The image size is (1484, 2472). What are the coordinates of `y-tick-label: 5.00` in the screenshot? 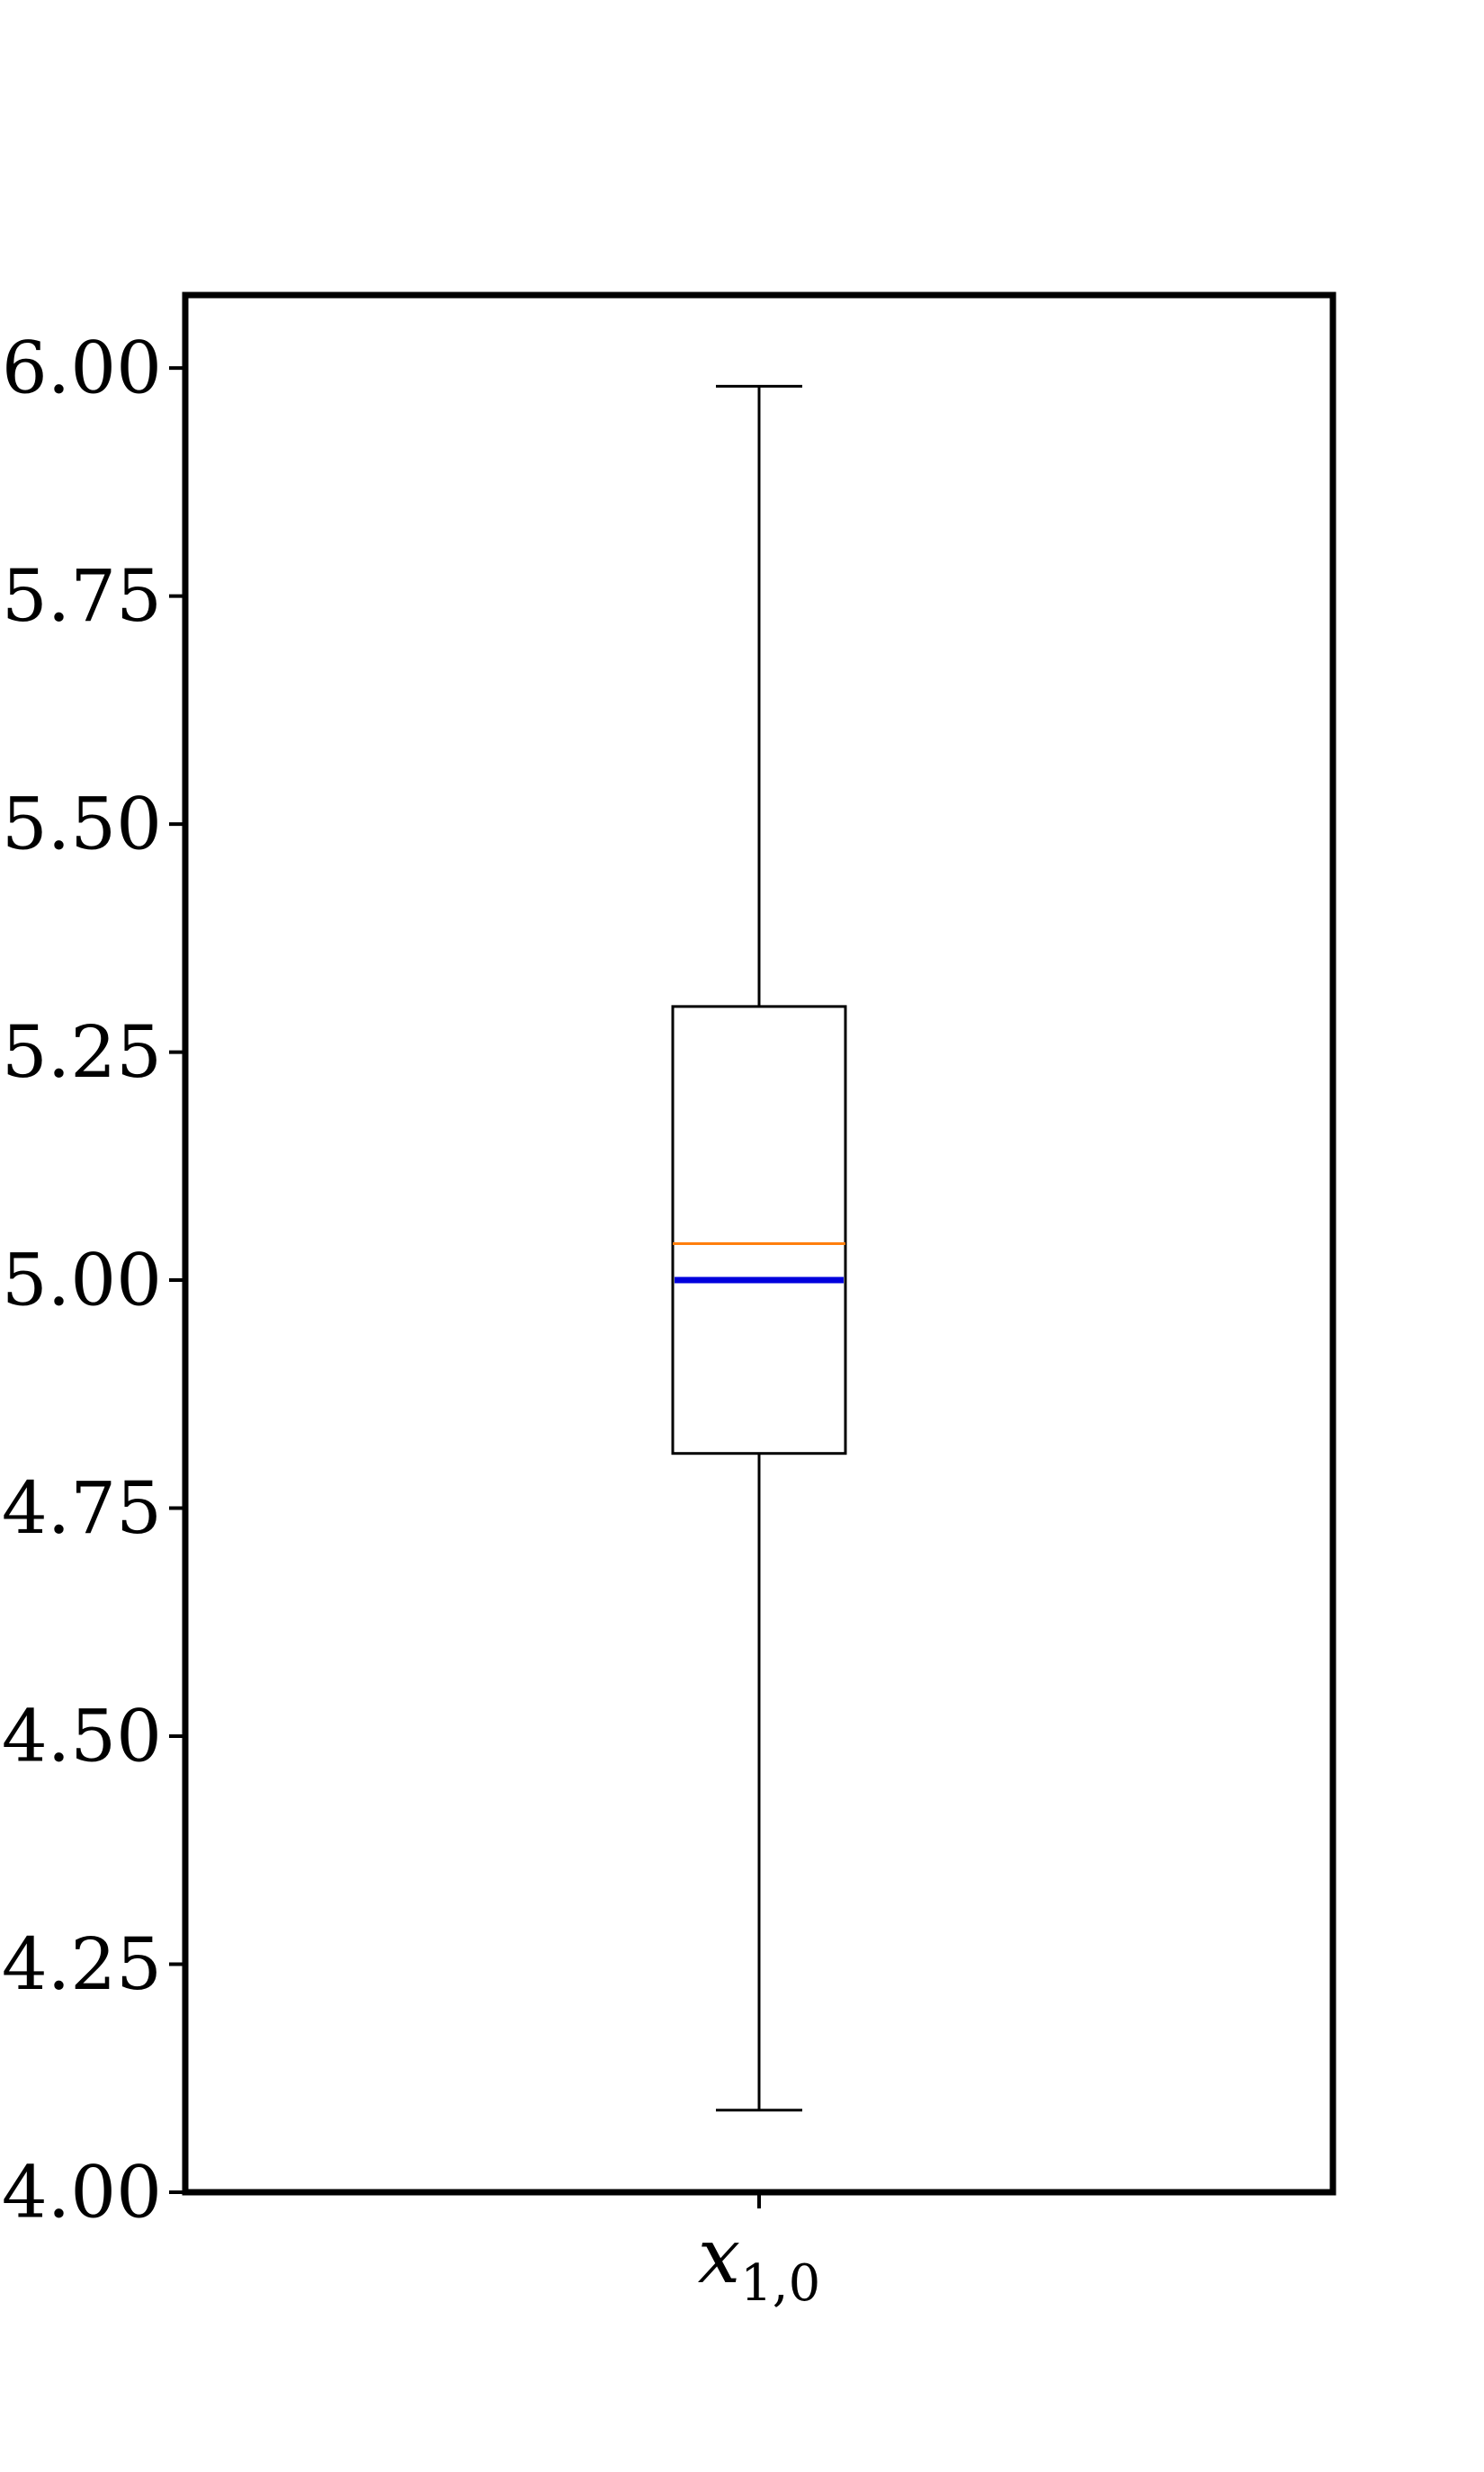 It's located at (82, 1280).